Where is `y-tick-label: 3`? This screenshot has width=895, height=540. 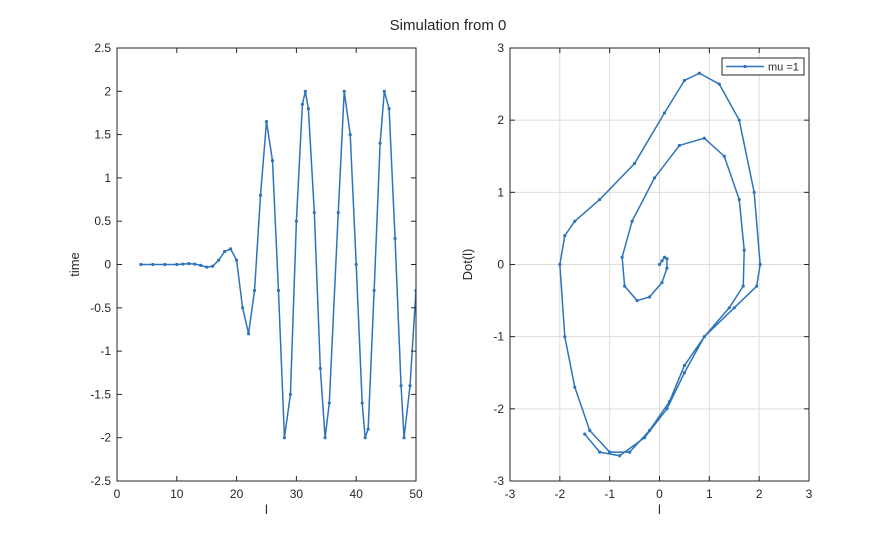
y-tick-label: 3 is located at coordinates (500, 48).